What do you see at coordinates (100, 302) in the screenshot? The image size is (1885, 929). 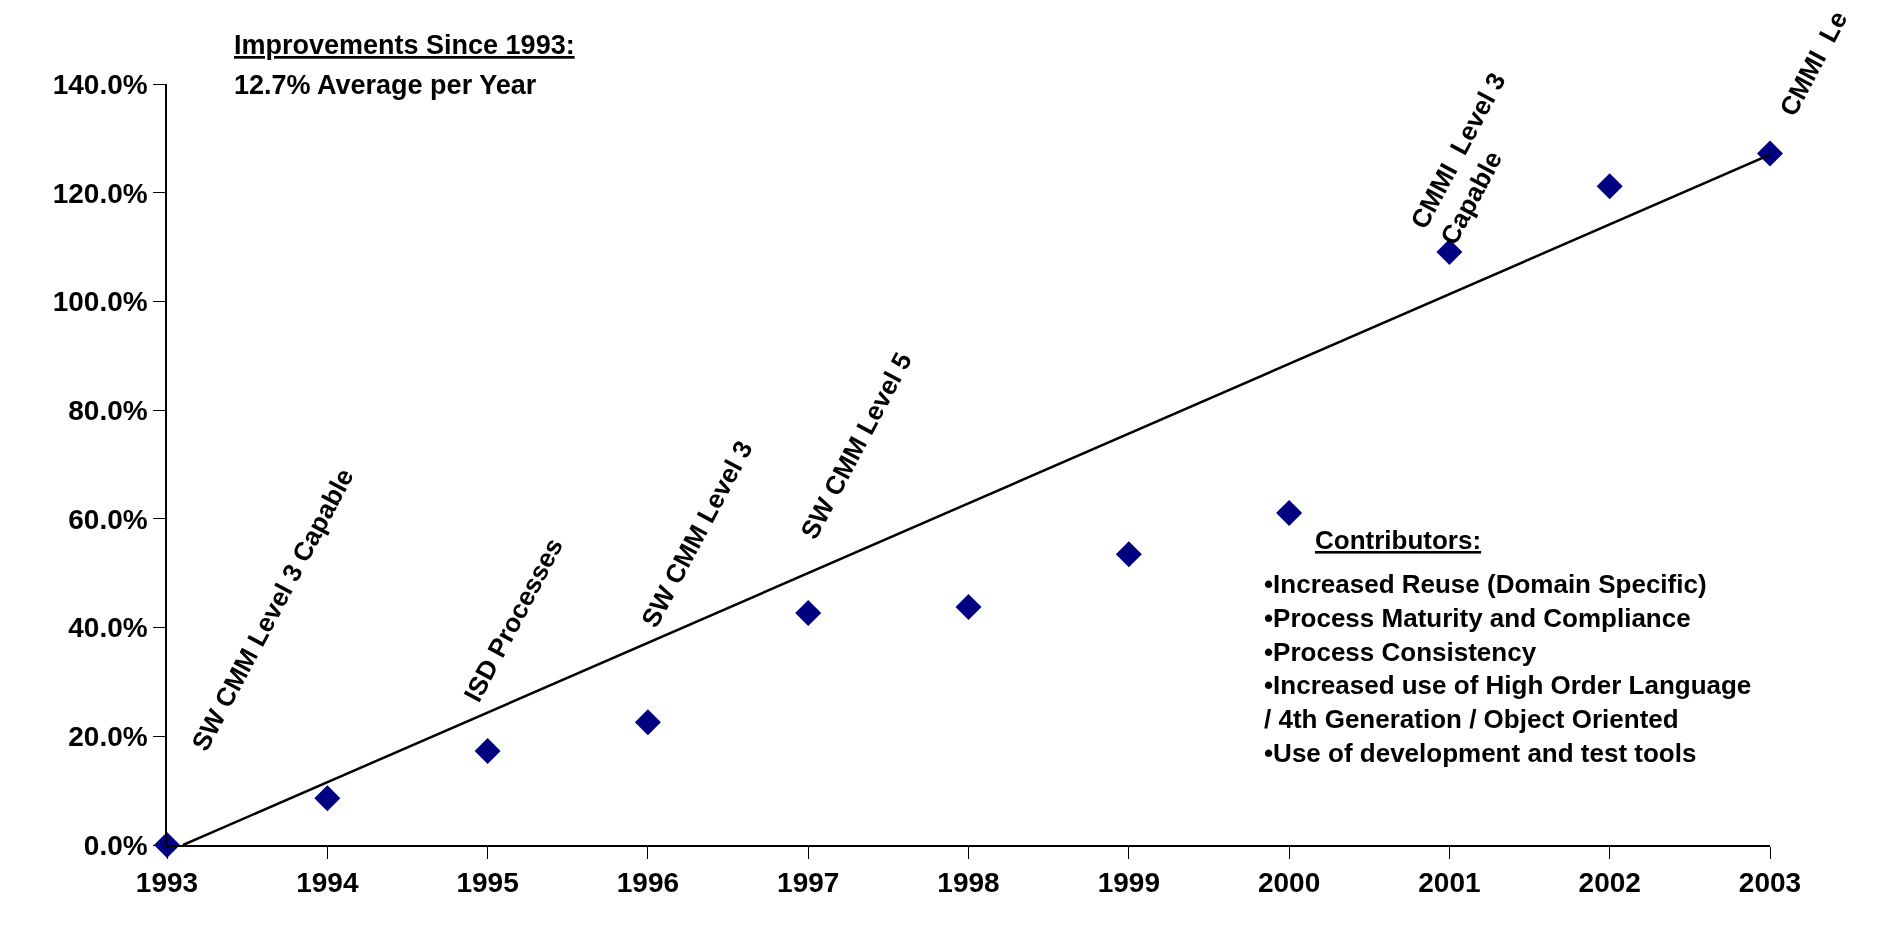 I see `y-tick-label: 100.0%` at bounding box center [100, 302].